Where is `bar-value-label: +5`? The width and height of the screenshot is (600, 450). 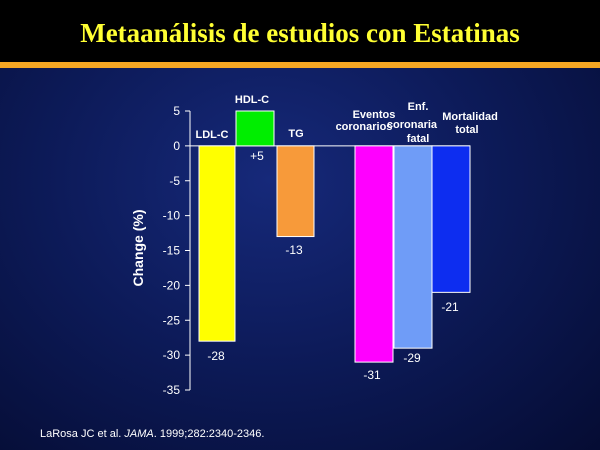 bar-value-label: +5 is located at coordinates (257, 156).